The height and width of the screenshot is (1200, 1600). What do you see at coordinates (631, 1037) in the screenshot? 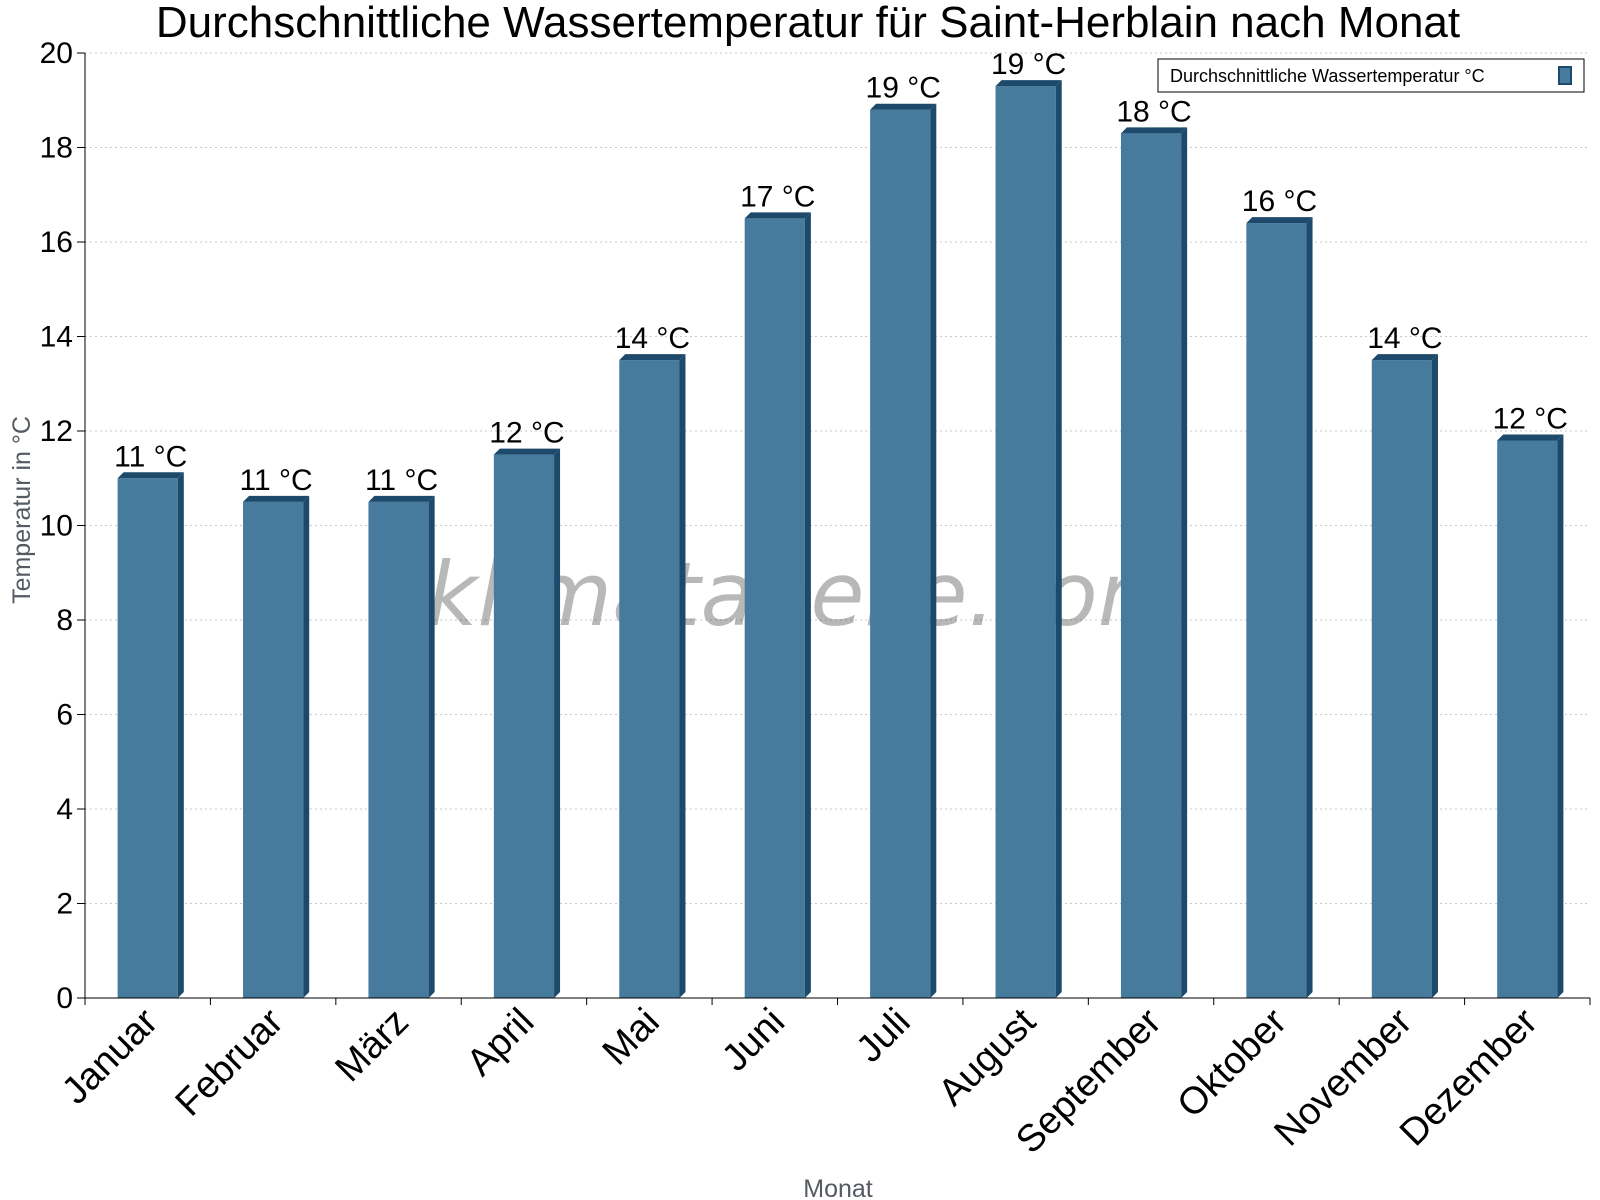
I see `x-tick-label: Mai` at bounding box center [631, 1037].